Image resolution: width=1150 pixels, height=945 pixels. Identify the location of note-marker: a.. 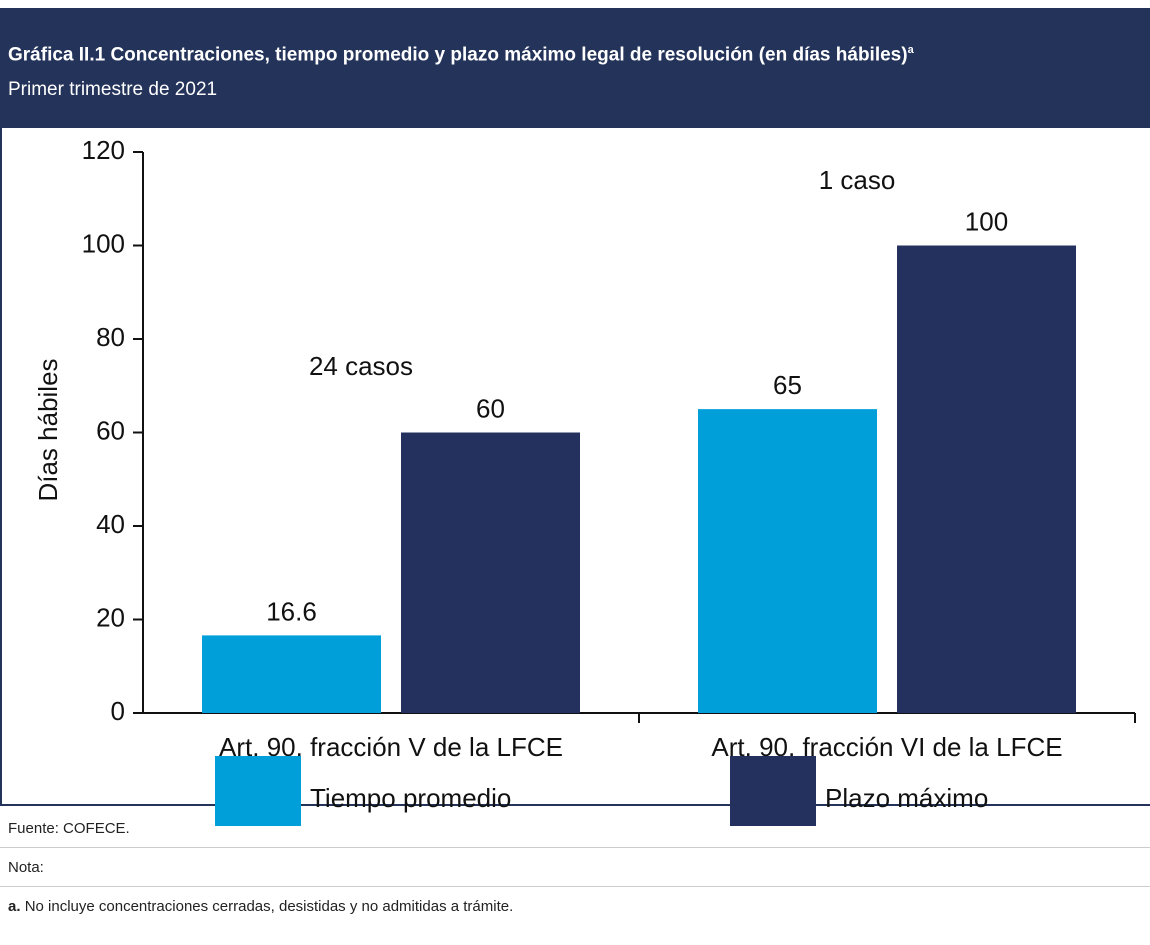
(14, 906).